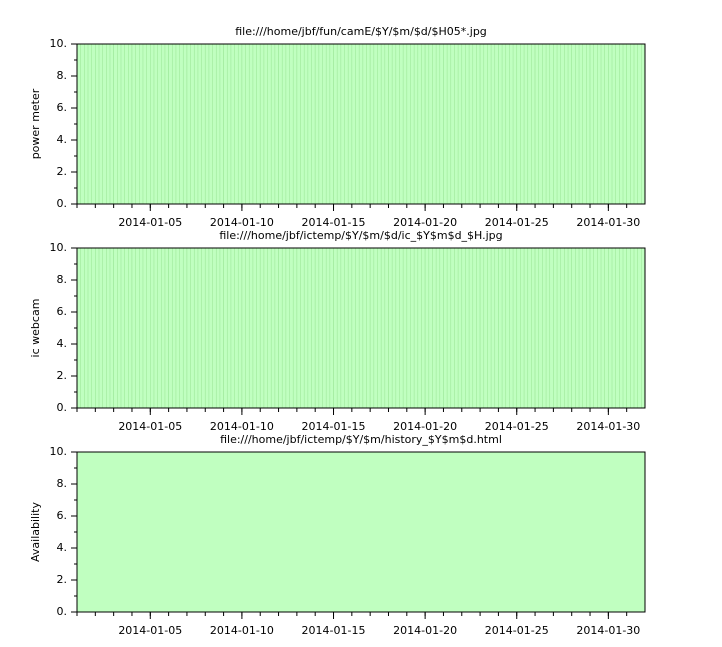  What do you see at coordinates (35, 123) in the screenshot?
I see `y-axis-label: power meter` at bounding box center [35, 123].